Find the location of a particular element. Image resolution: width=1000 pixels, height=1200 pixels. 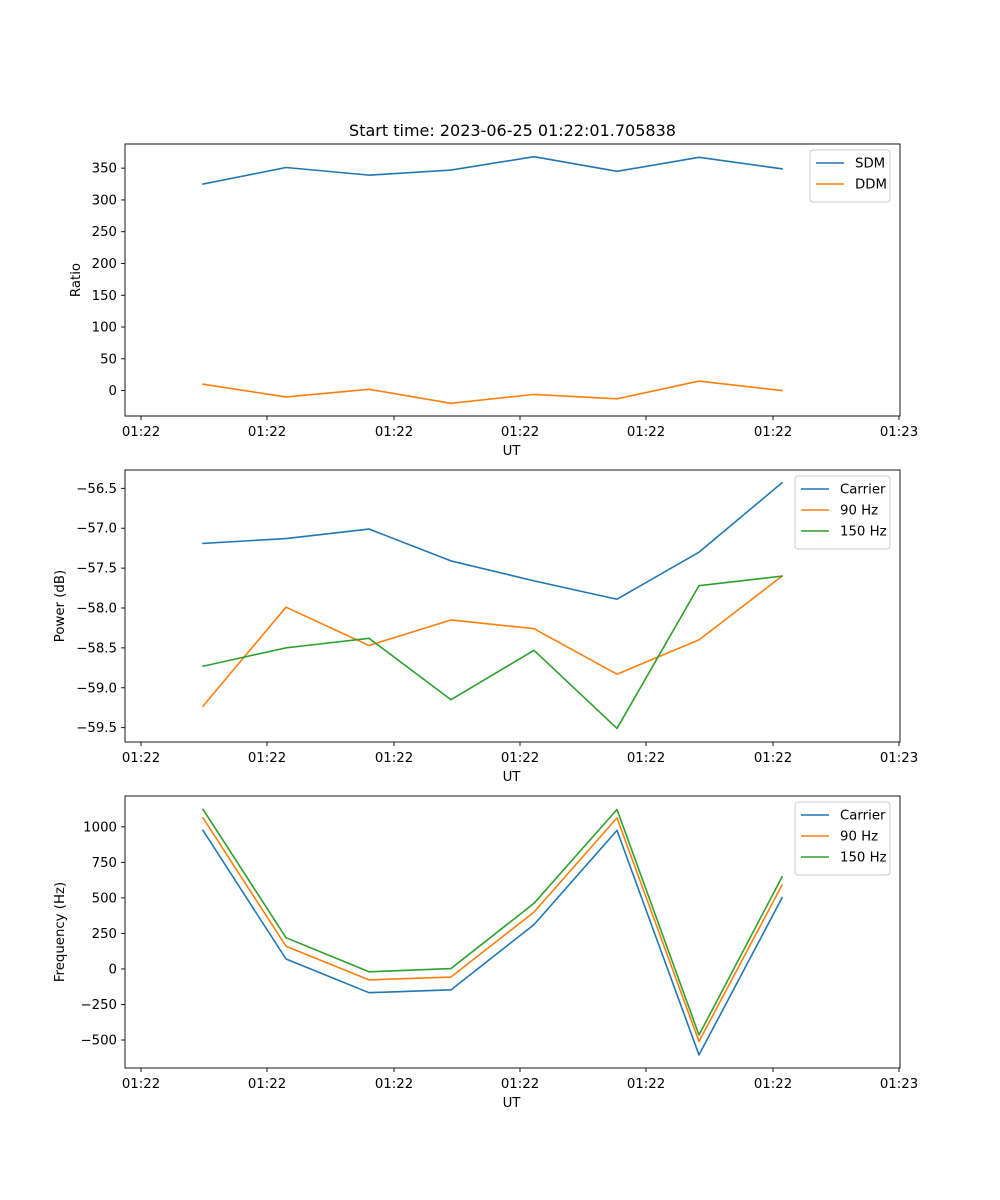

y-tick-label: 500 is located at coordinates (104, 898).